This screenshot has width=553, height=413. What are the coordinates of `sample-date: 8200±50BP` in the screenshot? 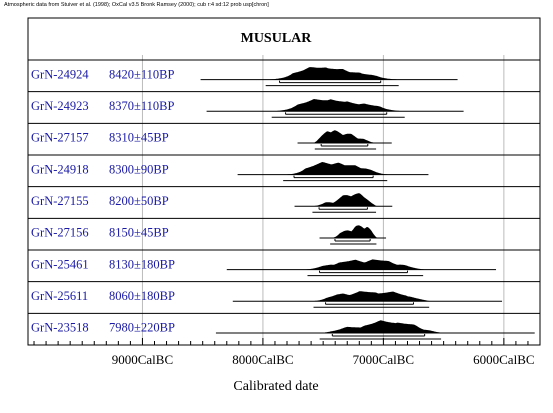 It's located at (139, 201).